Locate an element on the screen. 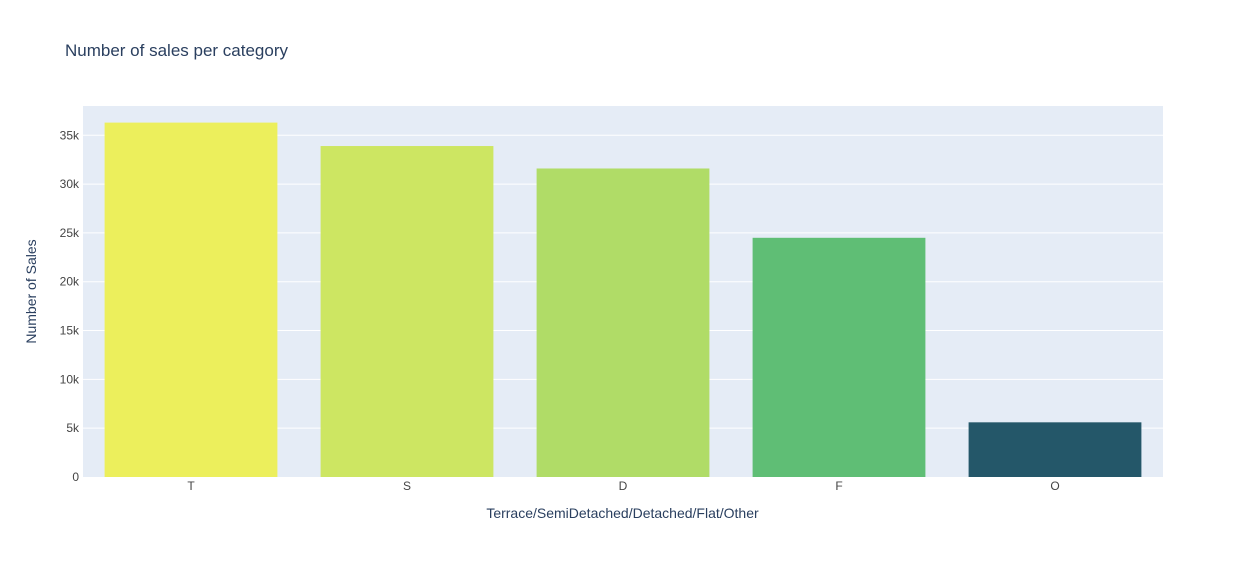 The height and width of the screenshot is (574, 1258). y-tick-label: 35k is located at coordinates (70, 135).